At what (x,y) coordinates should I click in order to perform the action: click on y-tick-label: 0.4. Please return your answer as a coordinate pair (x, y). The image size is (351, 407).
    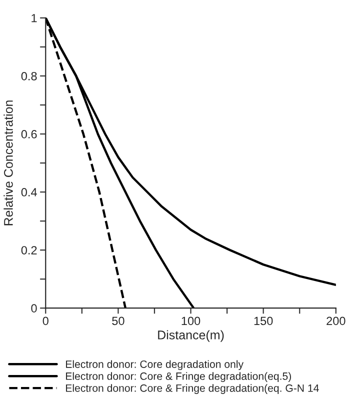
    Looking at the image, I should click on (29, 192).